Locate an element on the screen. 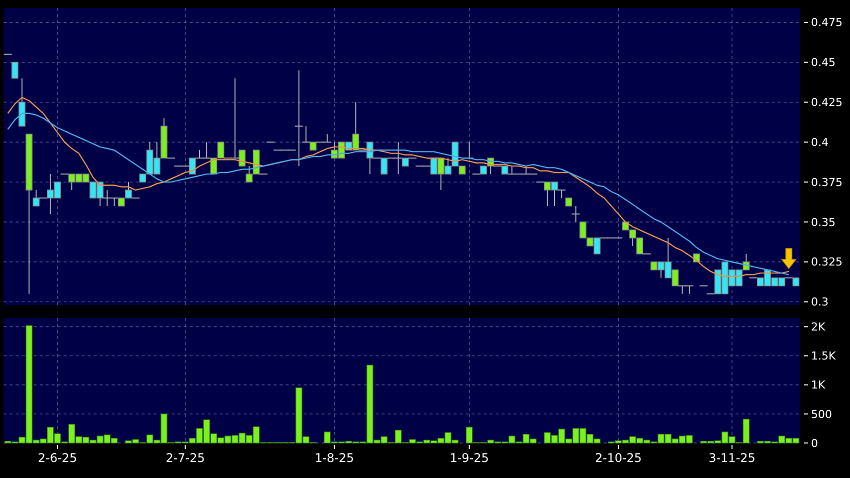 Image resolution: width=850 pixels, height=478 pixels. x-tick-label: 1-8-25 is located at coordinates (334, 458).